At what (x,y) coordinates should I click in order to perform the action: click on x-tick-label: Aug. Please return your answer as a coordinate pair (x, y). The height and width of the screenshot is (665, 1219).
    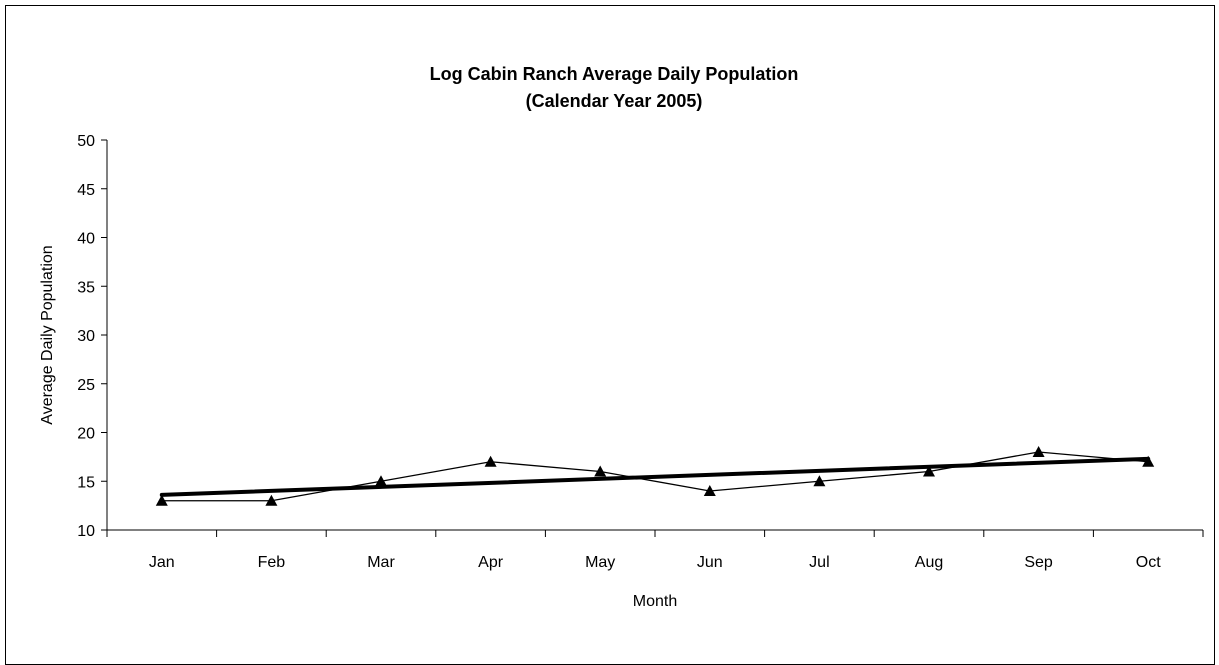
    Looking at the image, I should click on (929, 562).